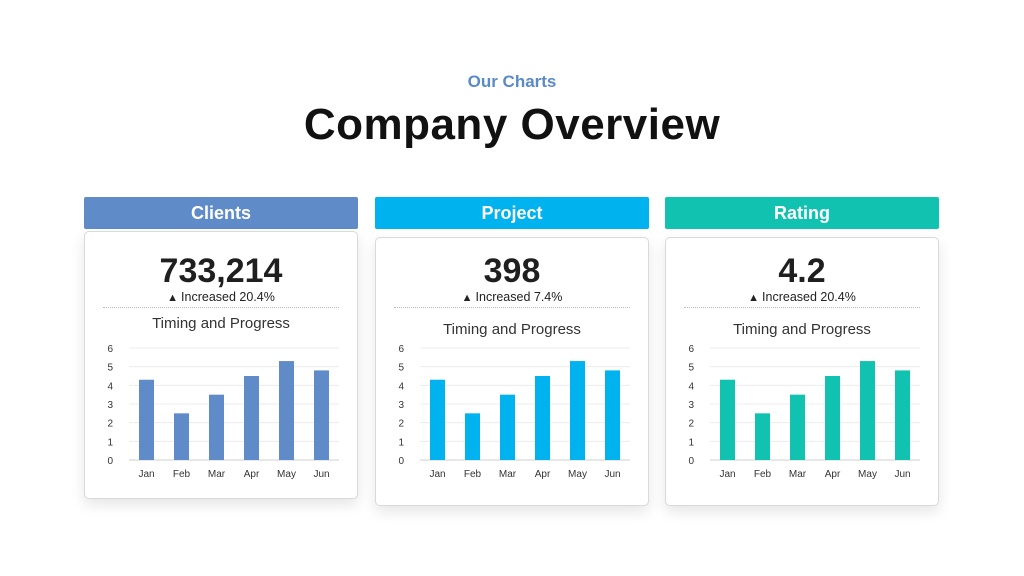 This screenshot has height=576, width=1024. What do you see at coordinates (512, 81) in the screenshot?
I see `eyebrow-label: Our Charts` at bounding box center [512, 81].